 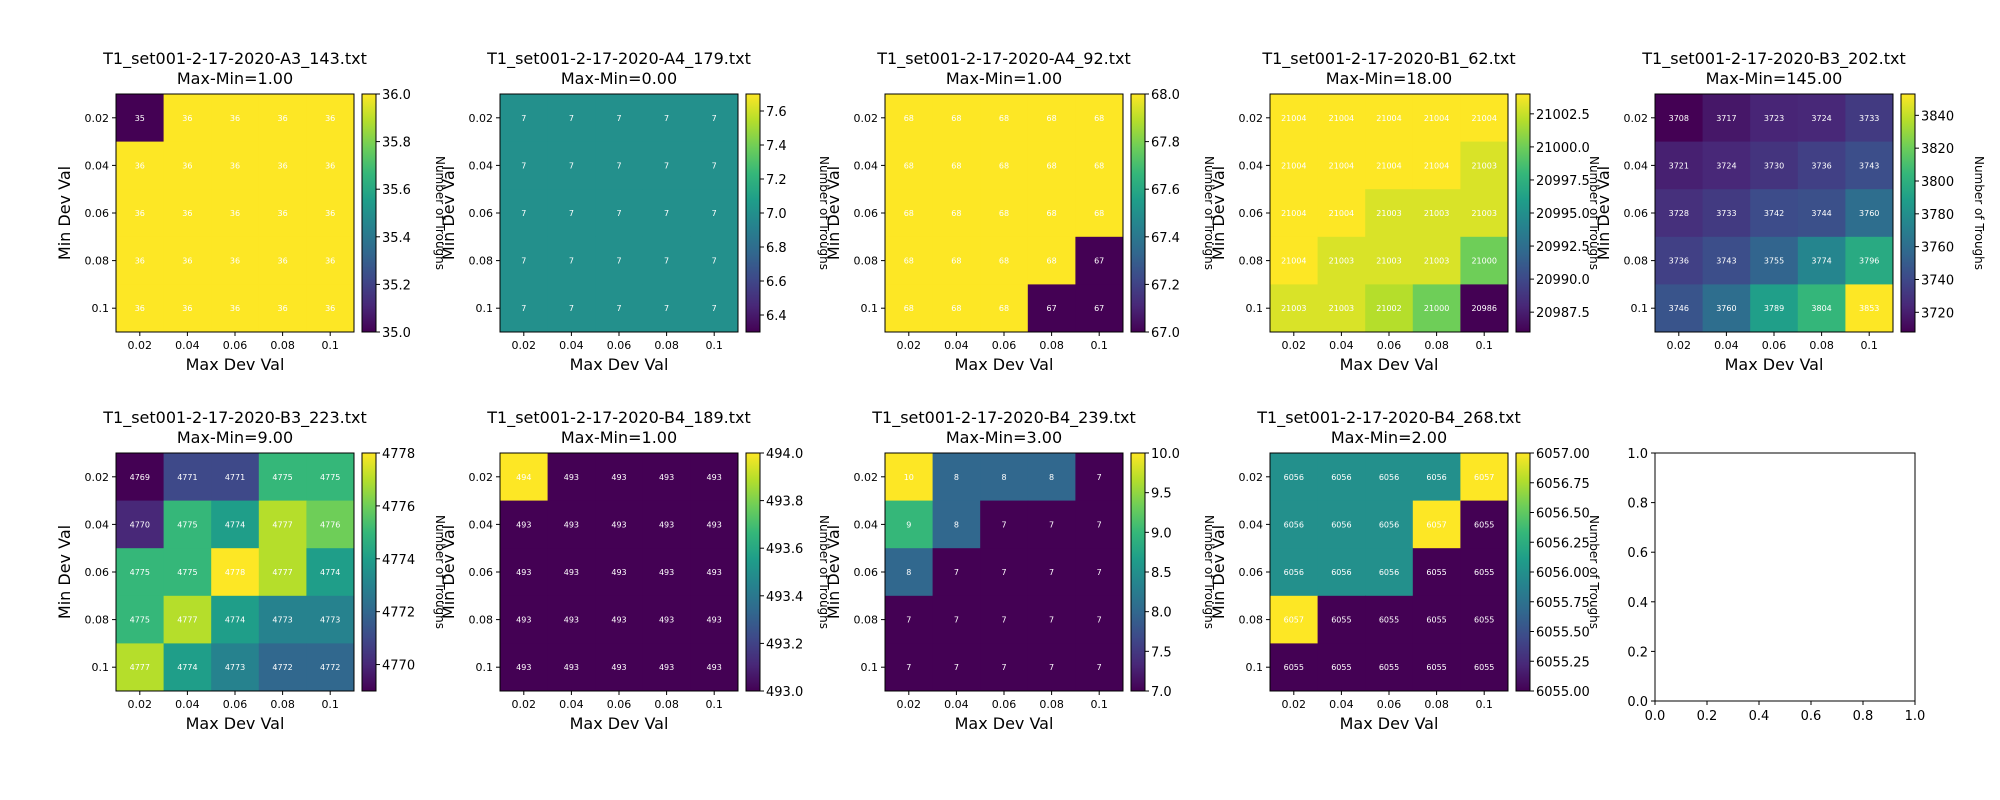 I want to click on x-tick-label: 0.6, so click(x=1811, y=716).